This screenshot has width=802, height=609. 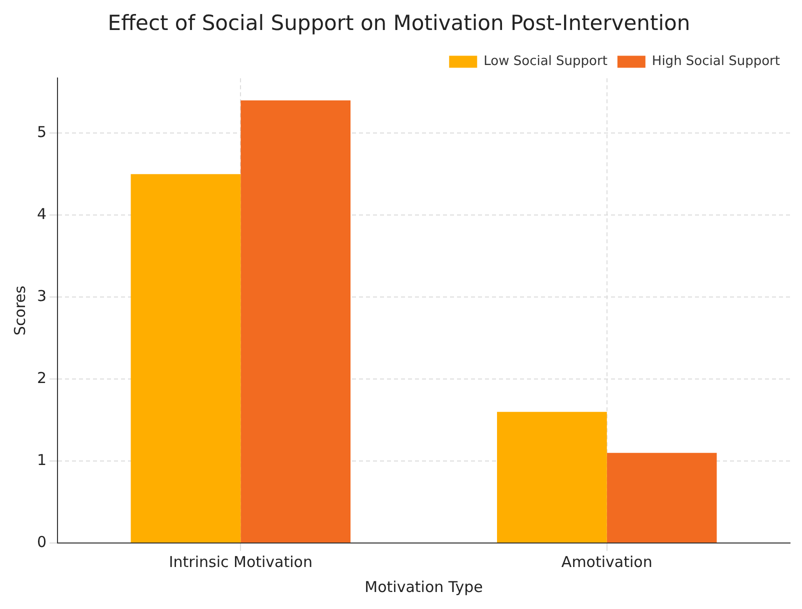 What do you see at coordinates (41, 213) in the screenshot?
I see `y-tick-label: 4` at bounding box center [41, 213].